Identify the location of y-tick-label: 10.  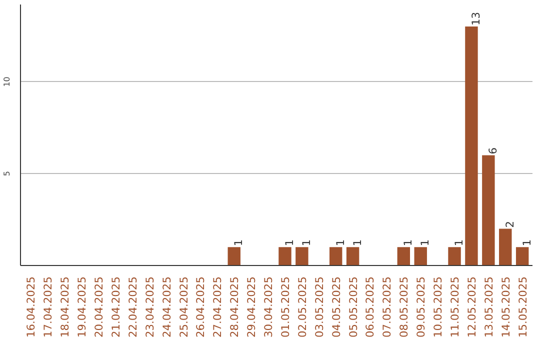
(7, 81).